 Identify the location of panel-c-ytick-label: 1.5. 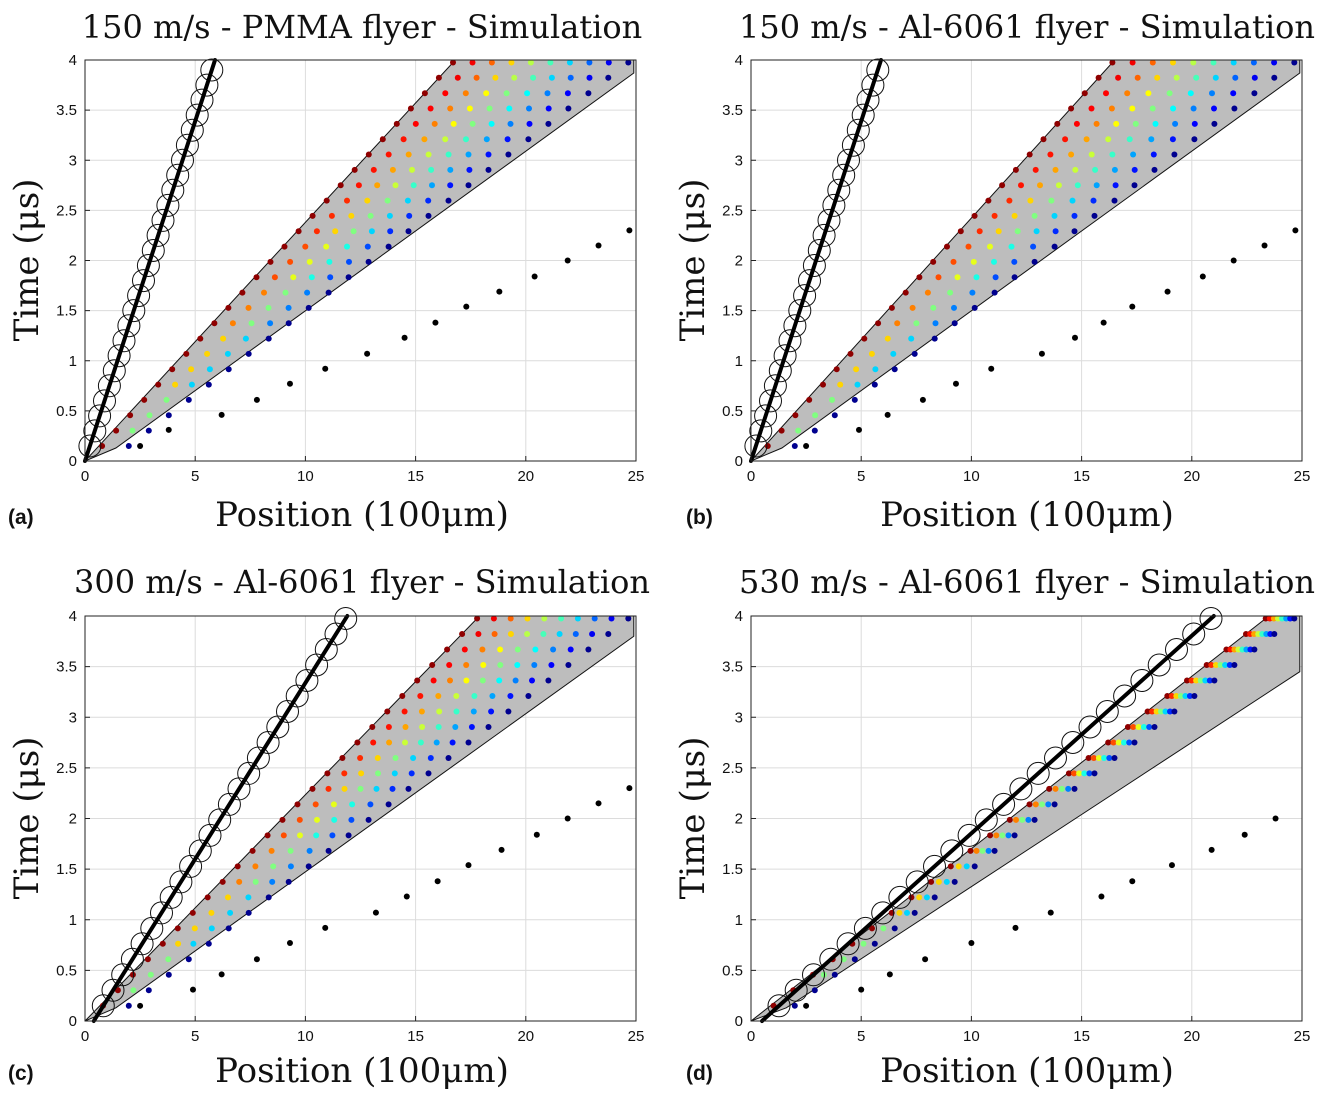
(66, 869).